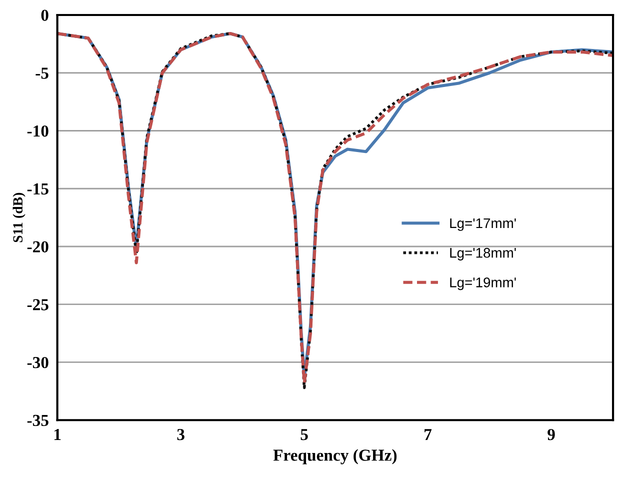 This screenshot has width=623, height=484. What do you see at coordinates (19, 217) in the screenshot?
I see `y-axis-title: S11 (dB)` at bounding box center [19, 217].